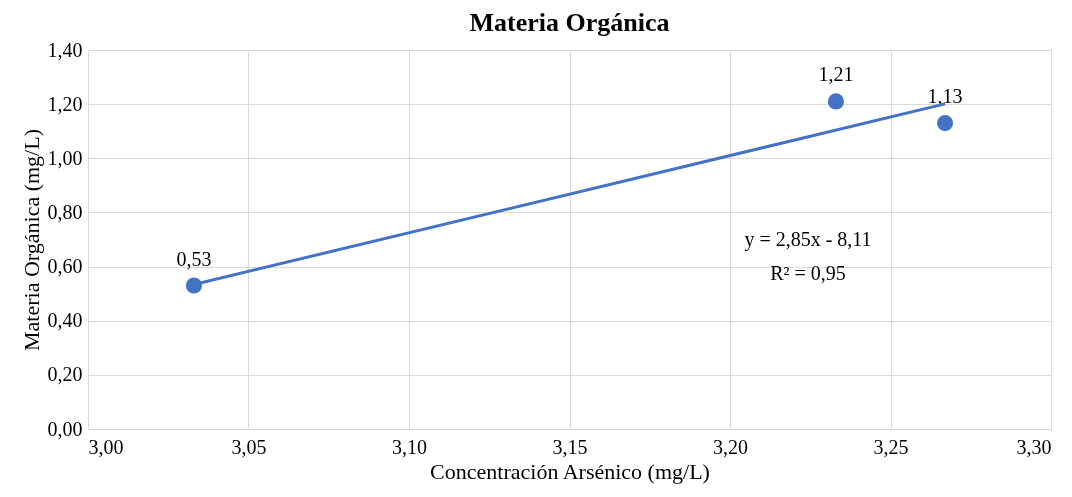  What do you see at coordinates (808, 239) in the screenshot?
I see `annotation: y = 2,85x - 8,11` at bounding box center [808, 239].